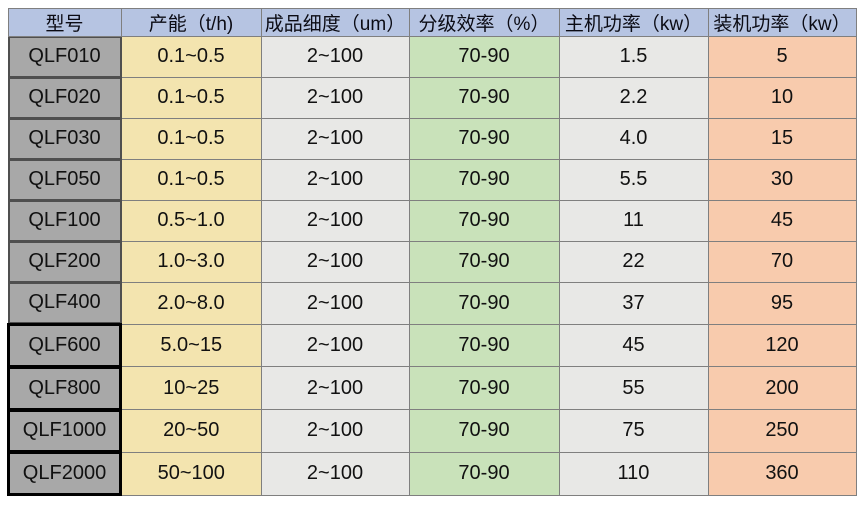 The image size is (864, 506). I want to click on table-row: QLF050 0.1~0.5 2~100 70-90 5.5 30, so click(432, 179).